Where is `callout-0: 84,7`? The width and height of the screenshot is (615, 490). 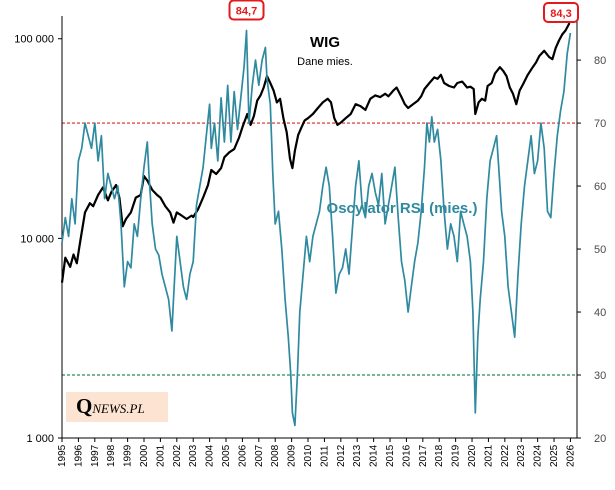
callout-0: 84,7 is located at coordinates (246, 10).